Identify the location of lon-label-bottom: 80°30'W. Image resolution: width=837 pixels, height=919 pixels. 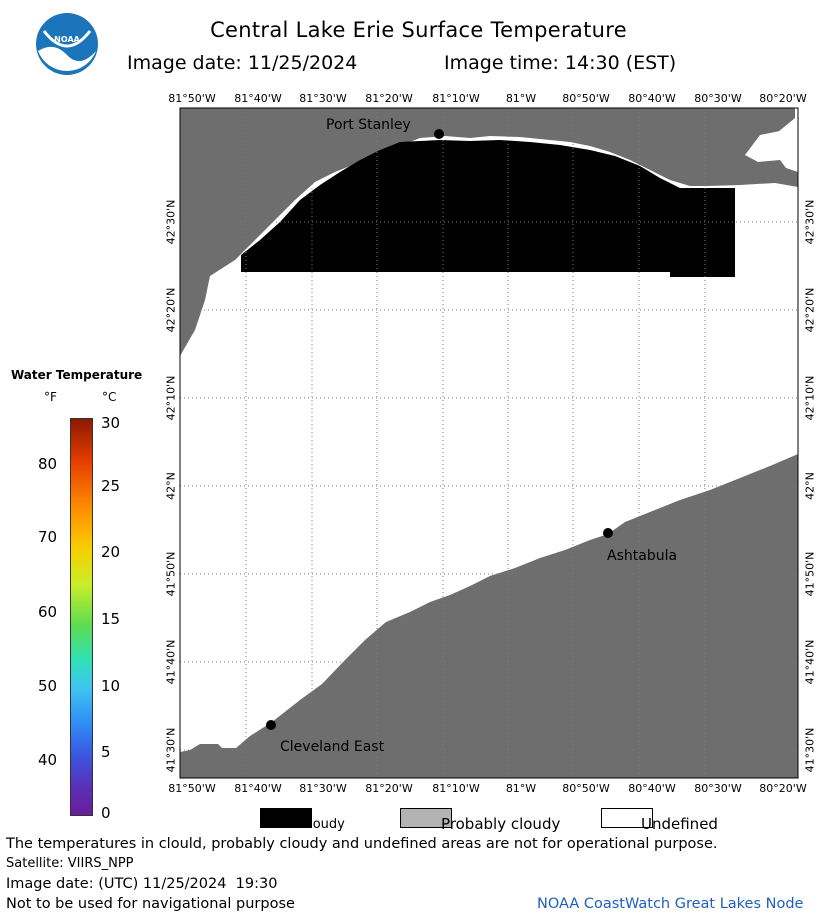
(718, 788).